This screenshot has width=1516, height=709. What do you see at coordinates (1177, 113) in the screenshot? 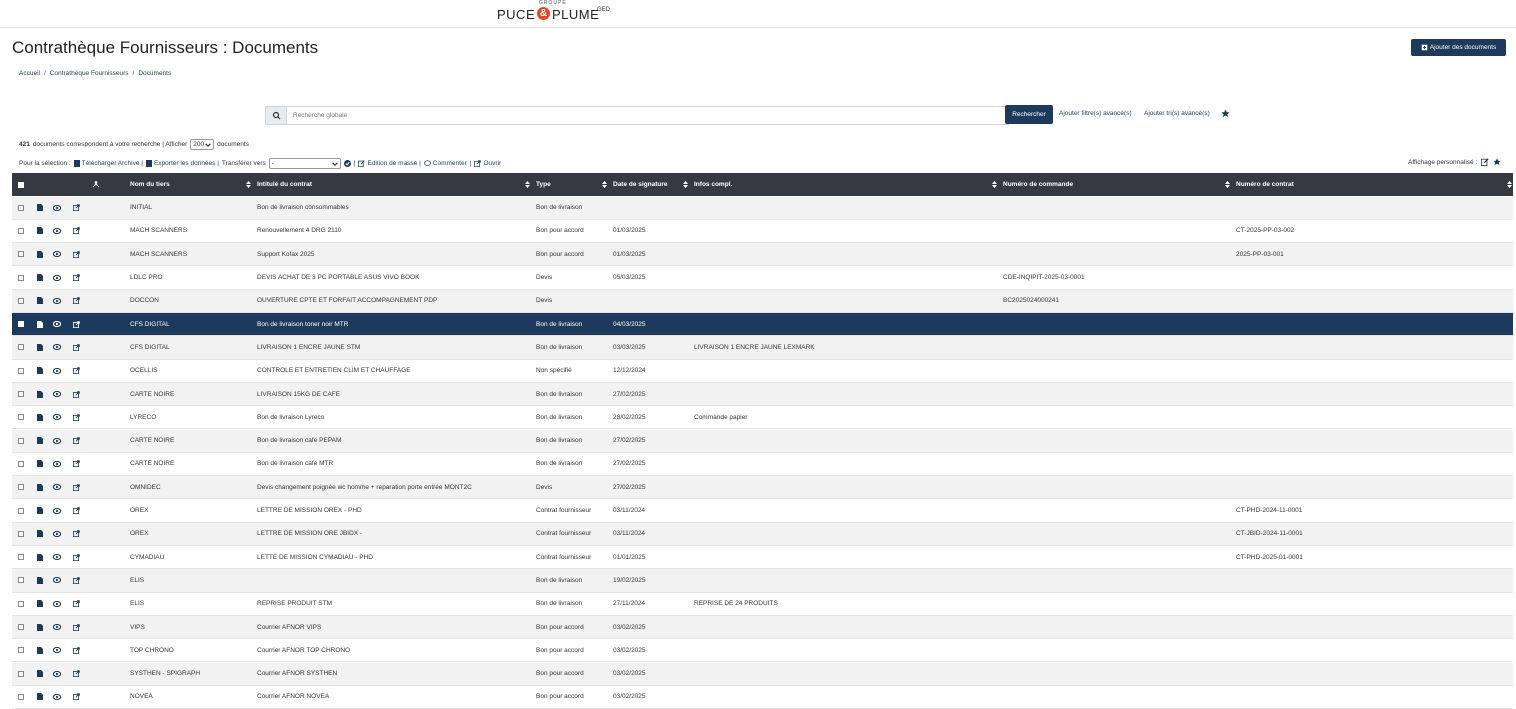
I see `advanced-sort-link: Ajouter tri(s) avancé(s)` at bounding box center [1177, 113].